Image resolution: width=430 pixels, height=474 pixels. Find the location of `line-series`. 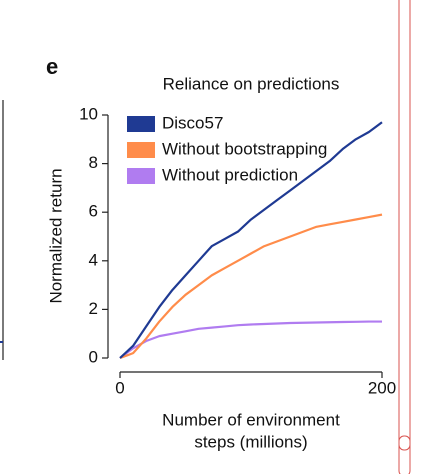

line-series is located at coordinates (250, 339).